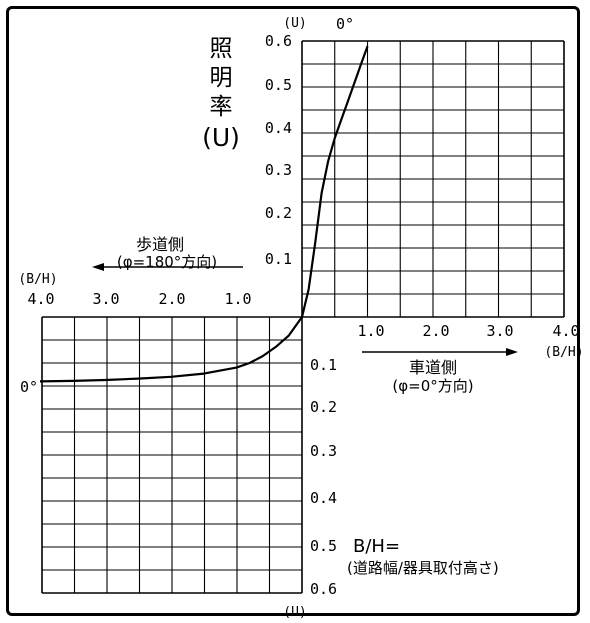 The height and width of the screenshot is (623, 590). I want to click on sidewalk-side-subtitle: (φ=180°方向), so click(167, 262).